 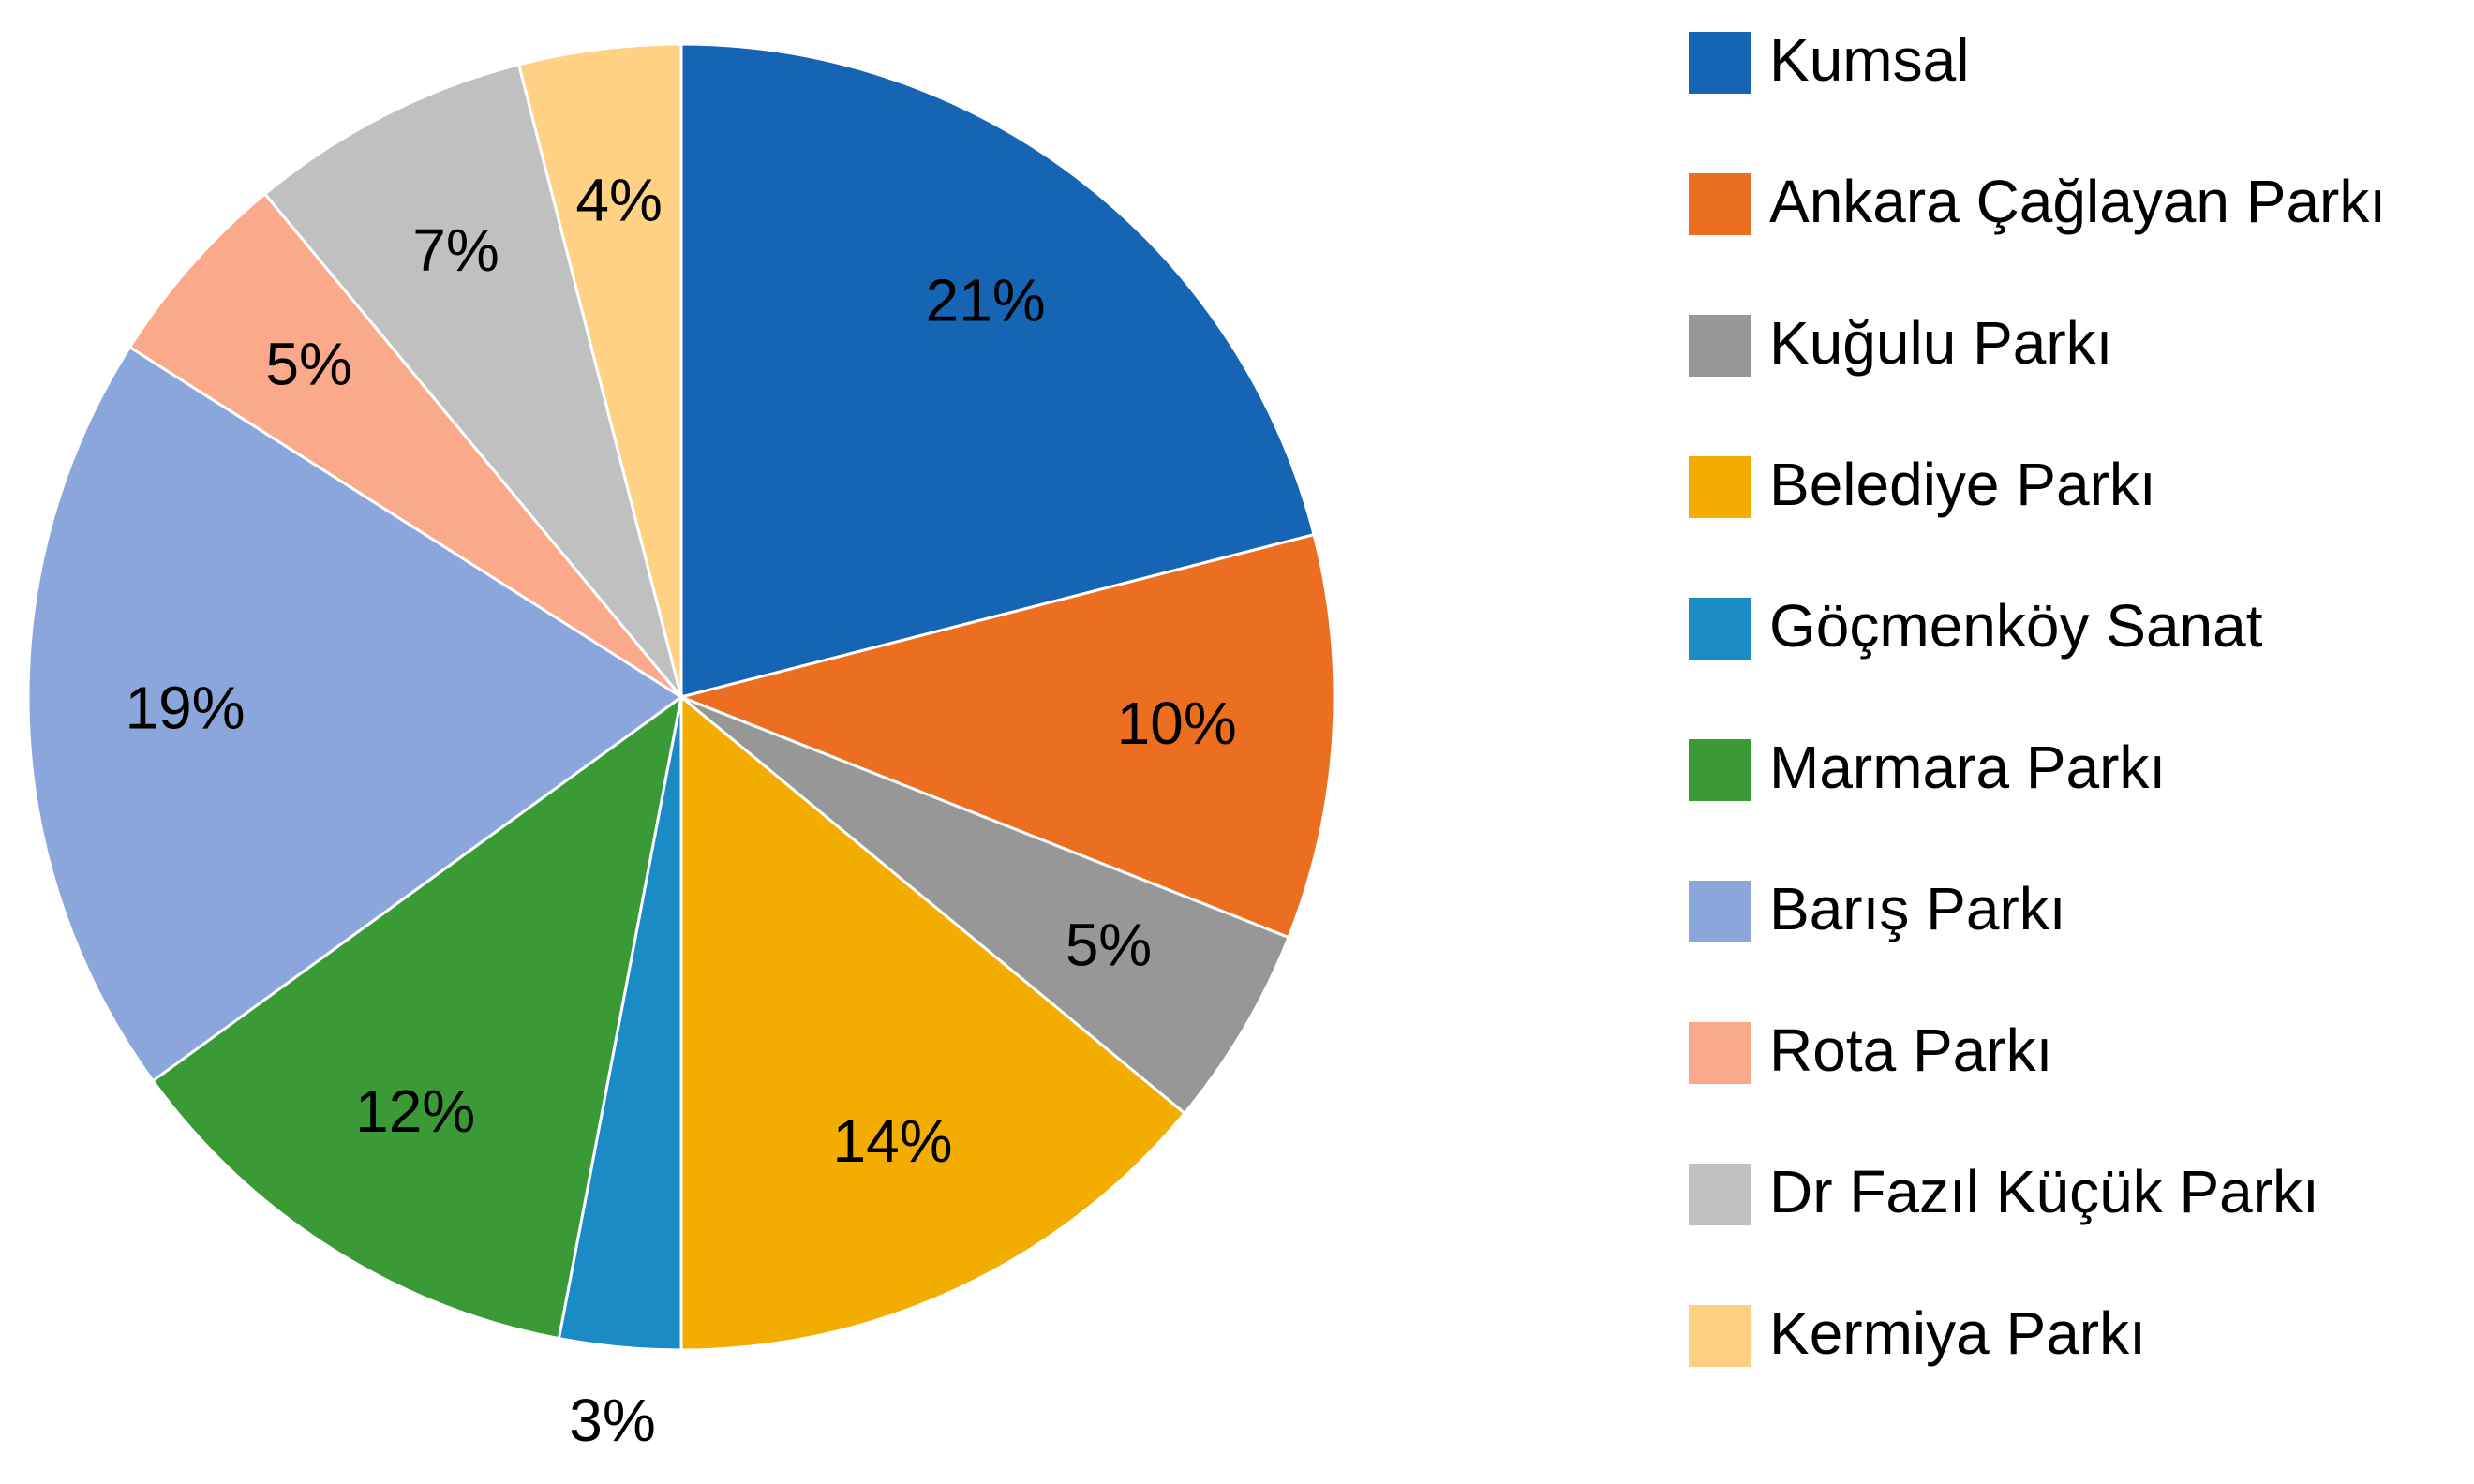 What do you see at coordinates (892, 1141) in the screenshot?
I see `data-label: 14%` at bounding box center [892, 1141].